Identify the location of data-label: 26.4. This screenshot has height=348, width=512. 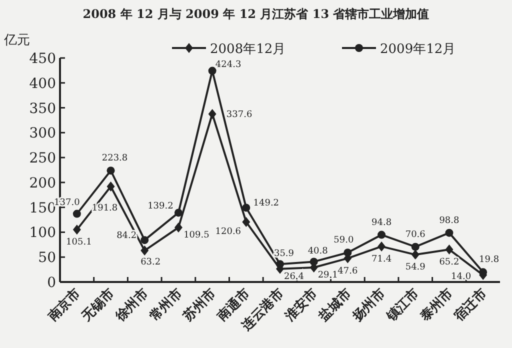
(294, 277).